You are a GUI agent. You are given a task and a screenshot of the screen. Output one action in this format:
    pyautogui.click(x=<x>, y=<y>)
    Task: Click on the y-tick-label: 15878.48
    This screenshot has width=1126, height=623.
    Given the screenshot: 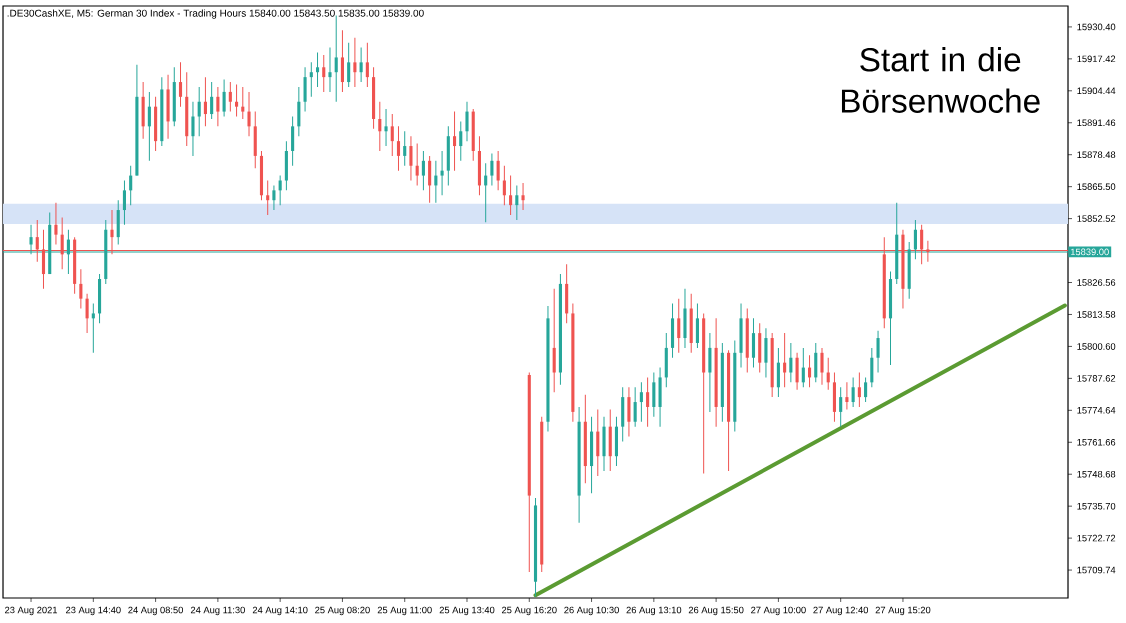 What is the action you would take?
    pyautogui.click(x=1096, y=155)
    